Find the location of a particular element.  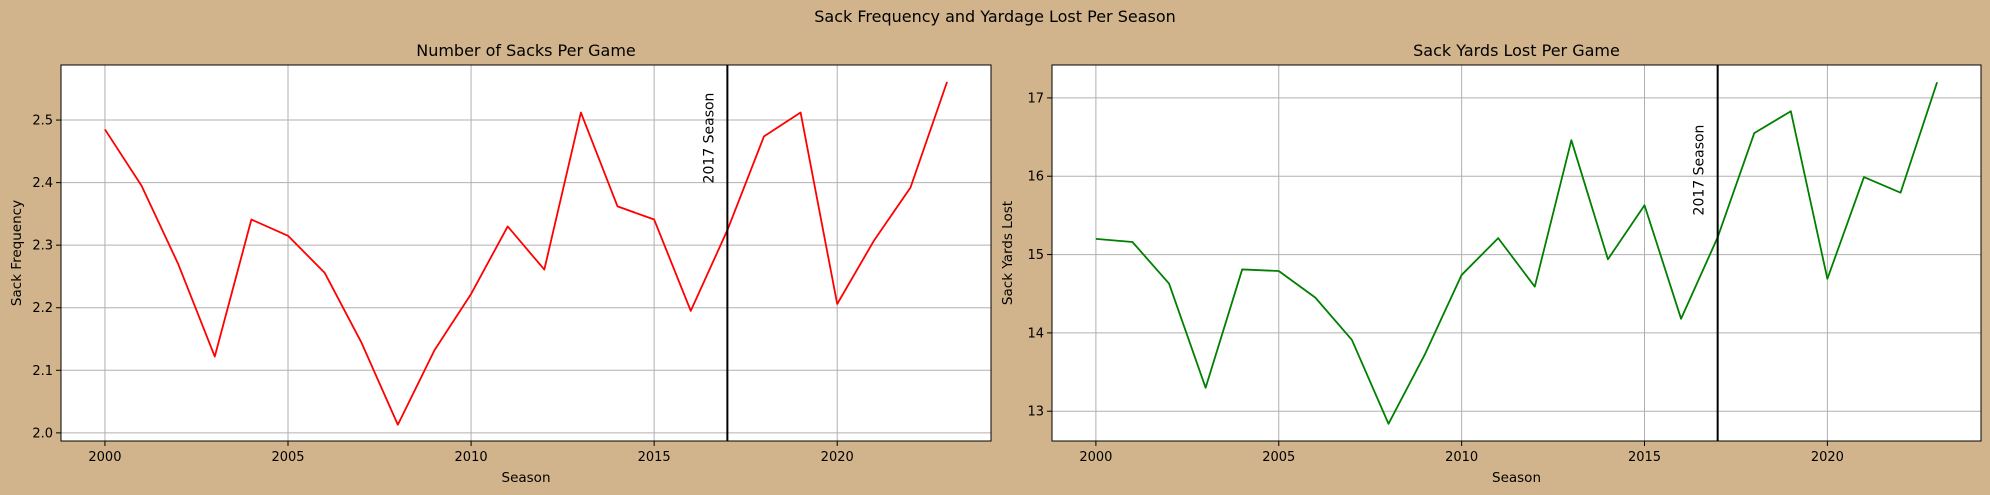

sacks-y-tick-label: 2.5 is located at coordinates (42, 121).